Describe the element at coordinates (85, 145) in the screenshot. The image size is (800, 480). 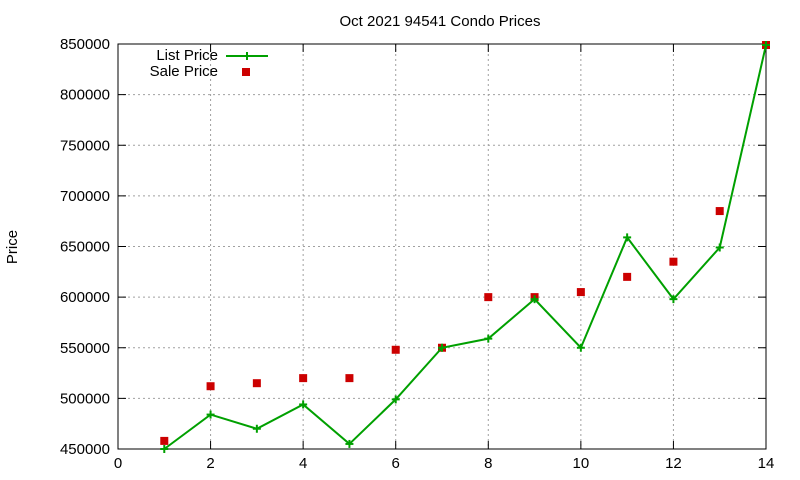
I see `y-tick-label: 750000` at that location.